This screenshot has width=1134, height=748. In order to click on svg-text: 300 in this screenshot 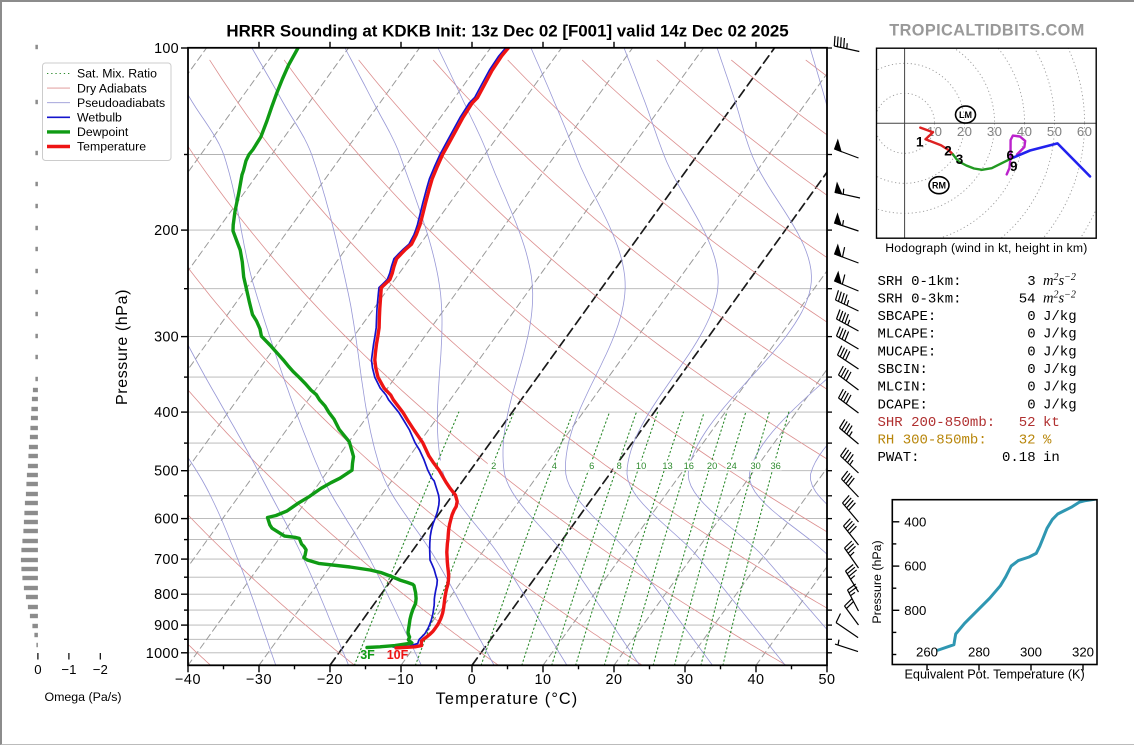, I will do `click(166, 338)`.